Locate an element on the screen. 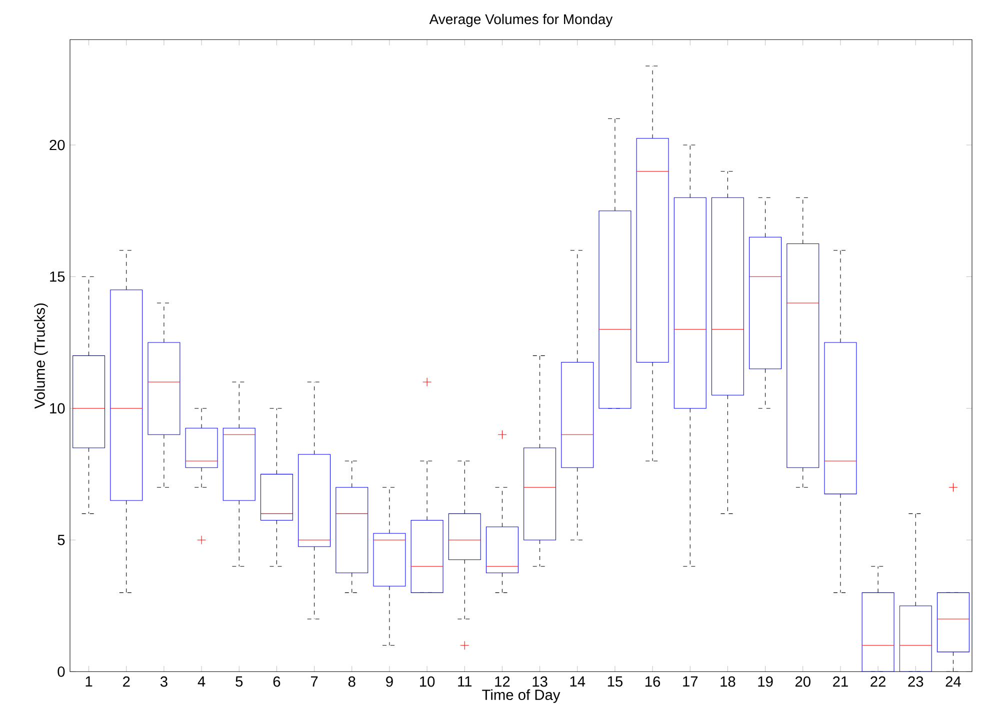  x-tick-label: 23 is located at coordinates (916, 681).